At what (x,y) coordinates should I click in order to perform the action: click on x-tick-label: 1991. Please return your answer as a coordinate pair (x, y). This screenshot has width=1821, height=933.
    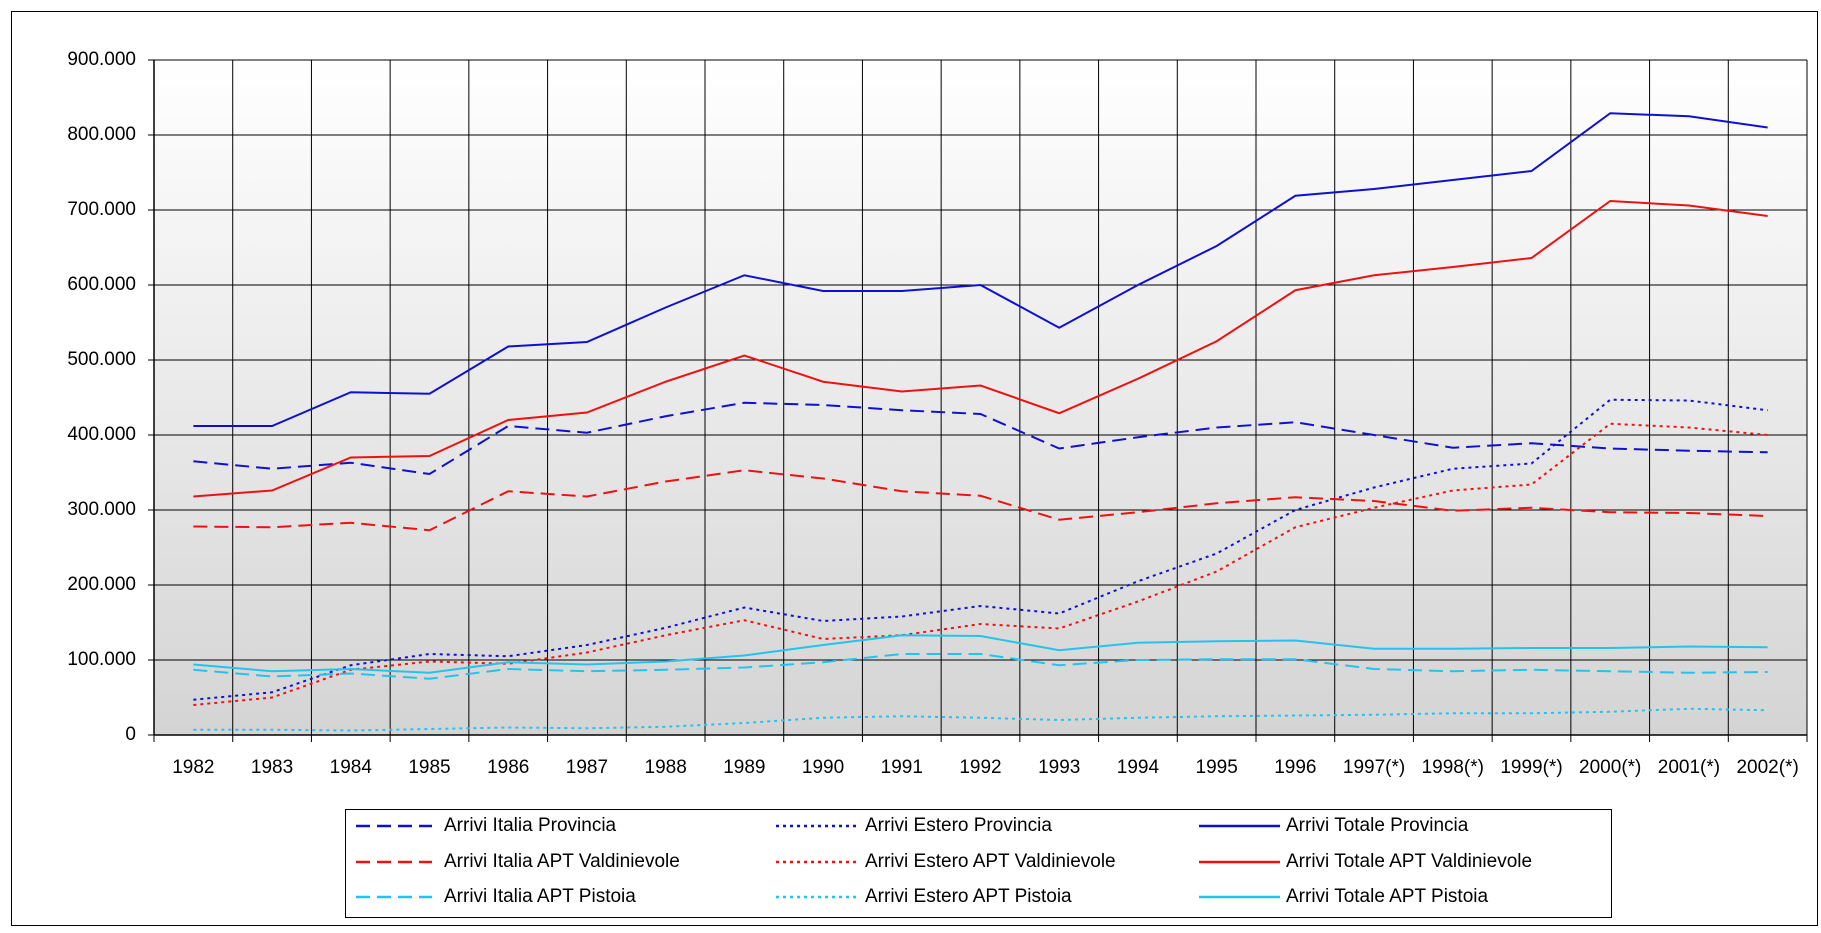
    Looking at the image, I should click on (902, 767).